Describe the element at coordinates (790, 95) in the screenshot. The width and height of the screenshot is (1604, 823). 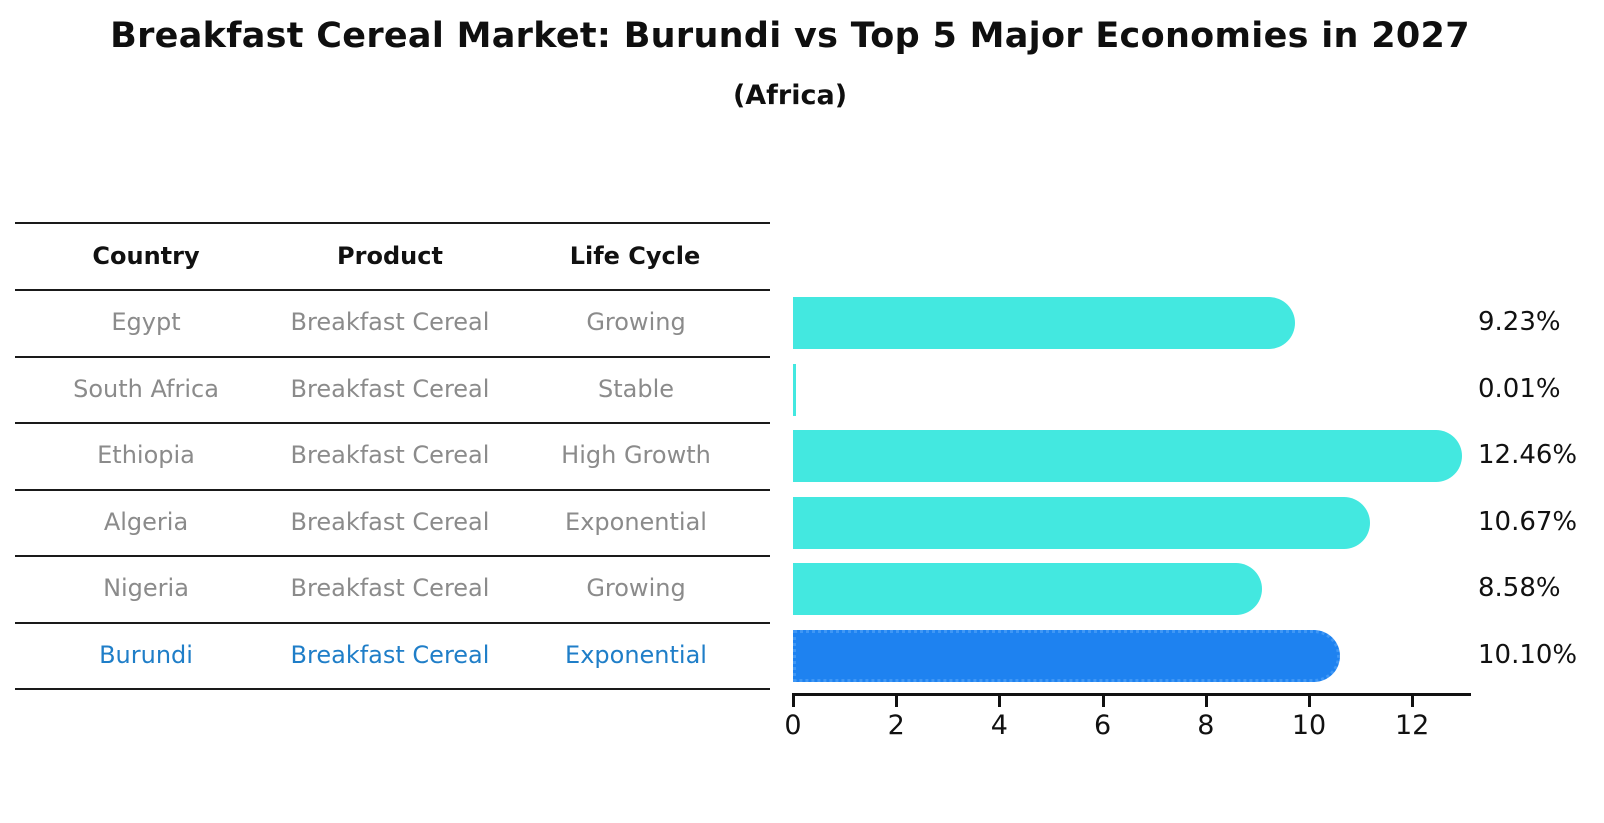
I see `chart-subtitle: (Africa)` at that location.